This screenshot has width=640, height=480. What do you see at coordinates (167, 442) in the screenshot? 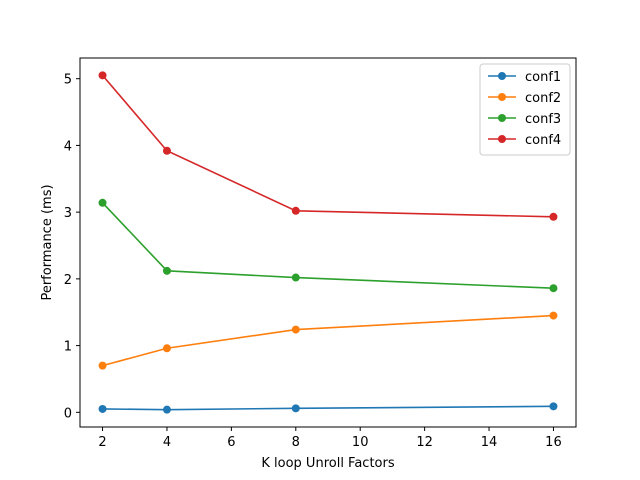
I see `x-tick-label: 4` at bounding box center [167, 442].